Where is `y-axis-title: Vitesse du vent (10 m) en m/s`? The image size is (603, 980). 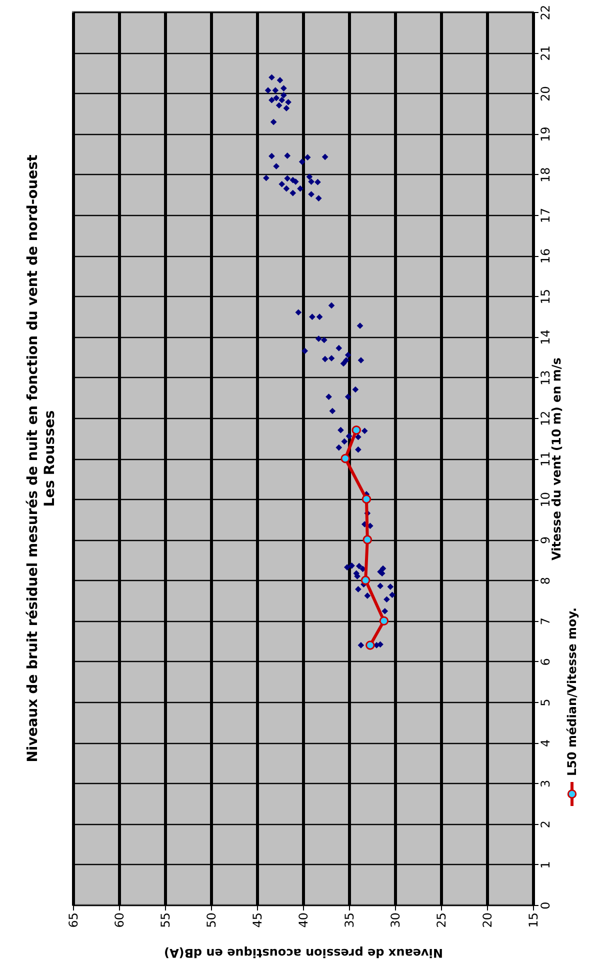
y-axis-title: Vitesse du vent (10 m) en m/s is located at coordinates (557, 459).